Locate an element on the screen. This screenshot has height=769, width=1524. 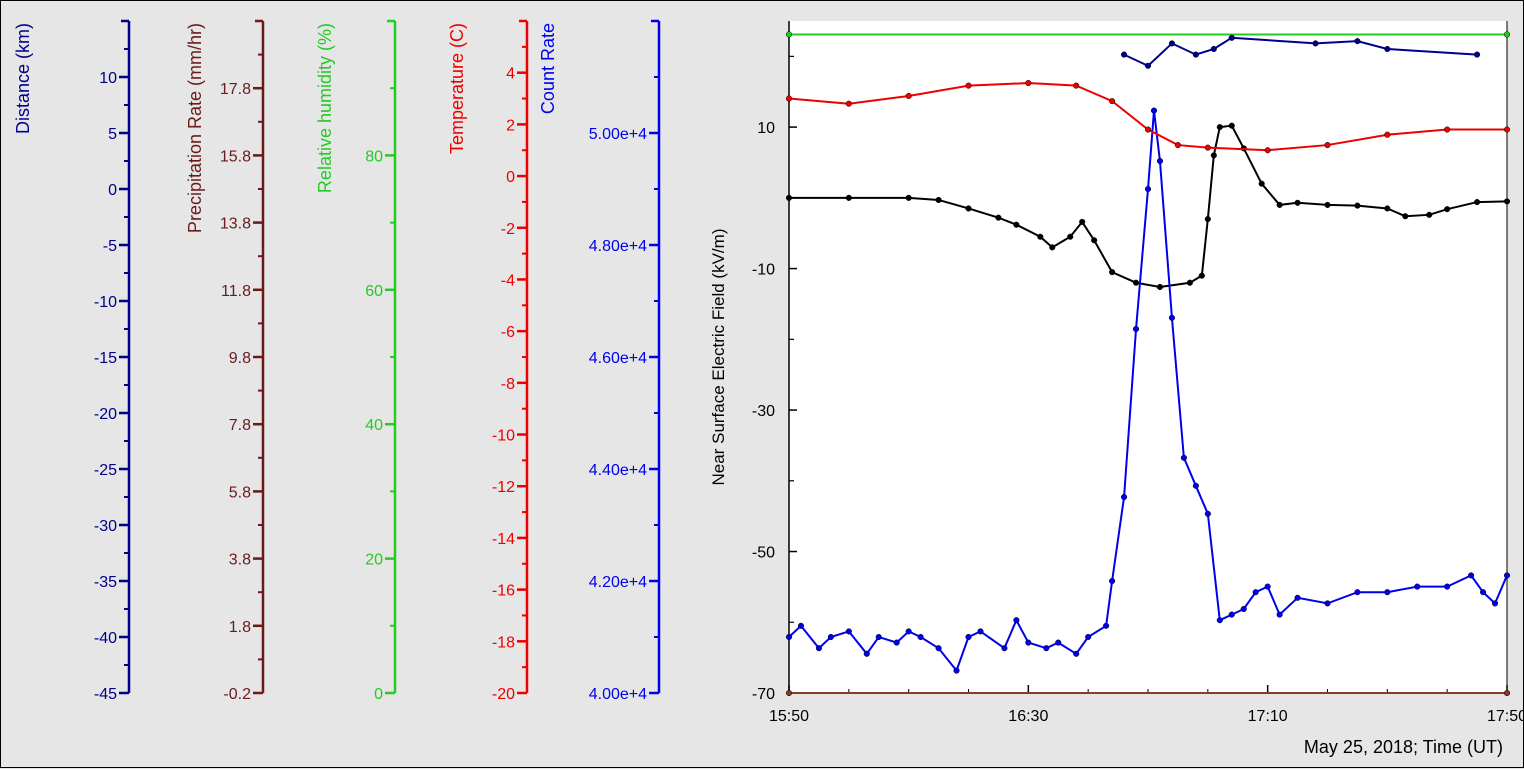
distance-tick-label: 10 is located at coordinates (108, 78).